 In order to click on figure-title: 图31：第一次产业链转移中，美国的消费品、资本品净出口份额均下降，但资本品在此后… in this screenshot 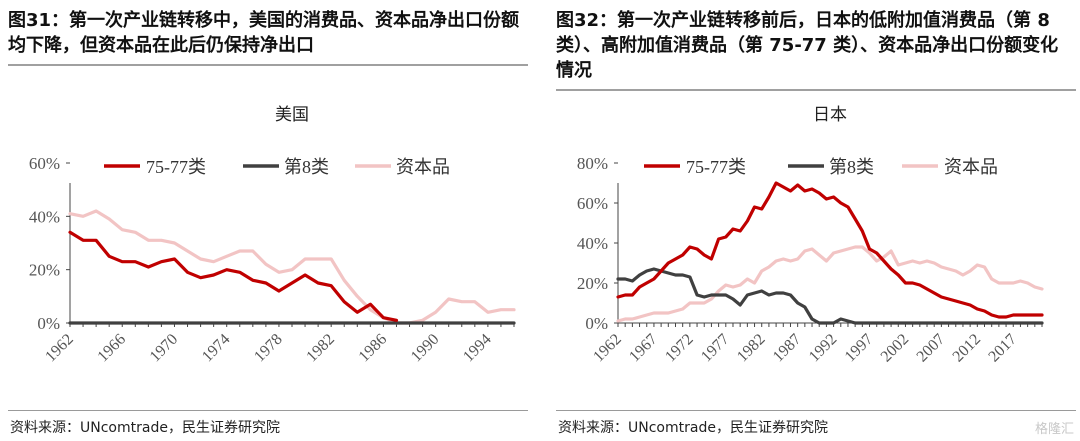, I will do `click(264, 33)`.